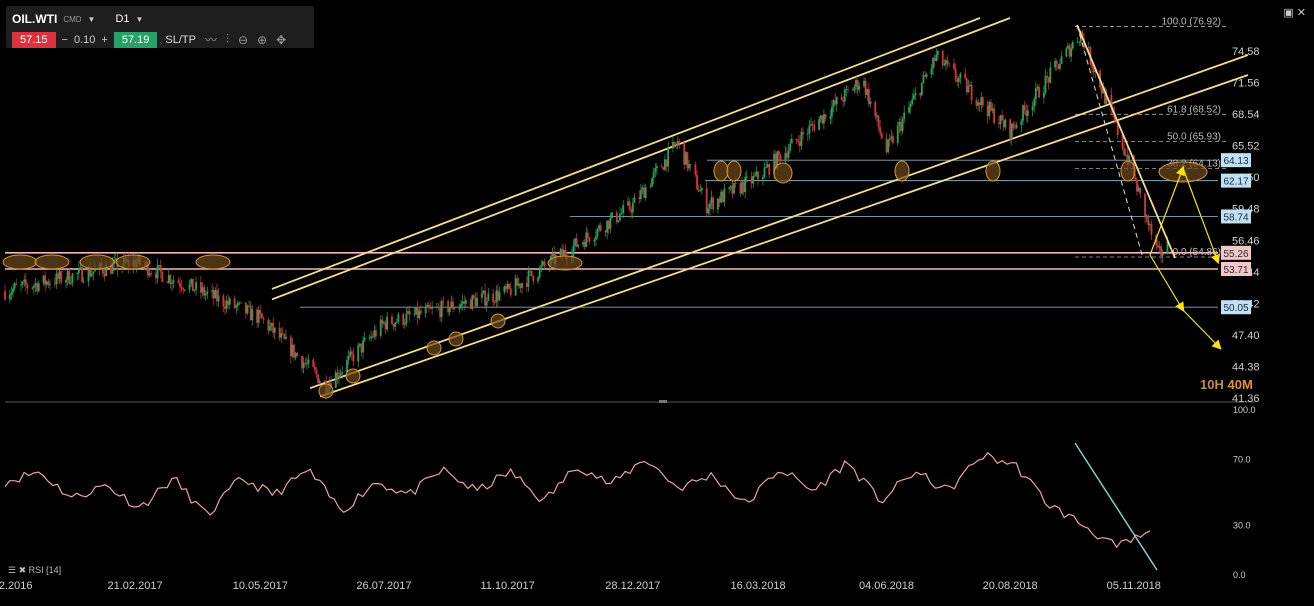 This screenshot has height=606, width=1314. I want to click on symbol-name: OIL.WTI, so click(35, 19).